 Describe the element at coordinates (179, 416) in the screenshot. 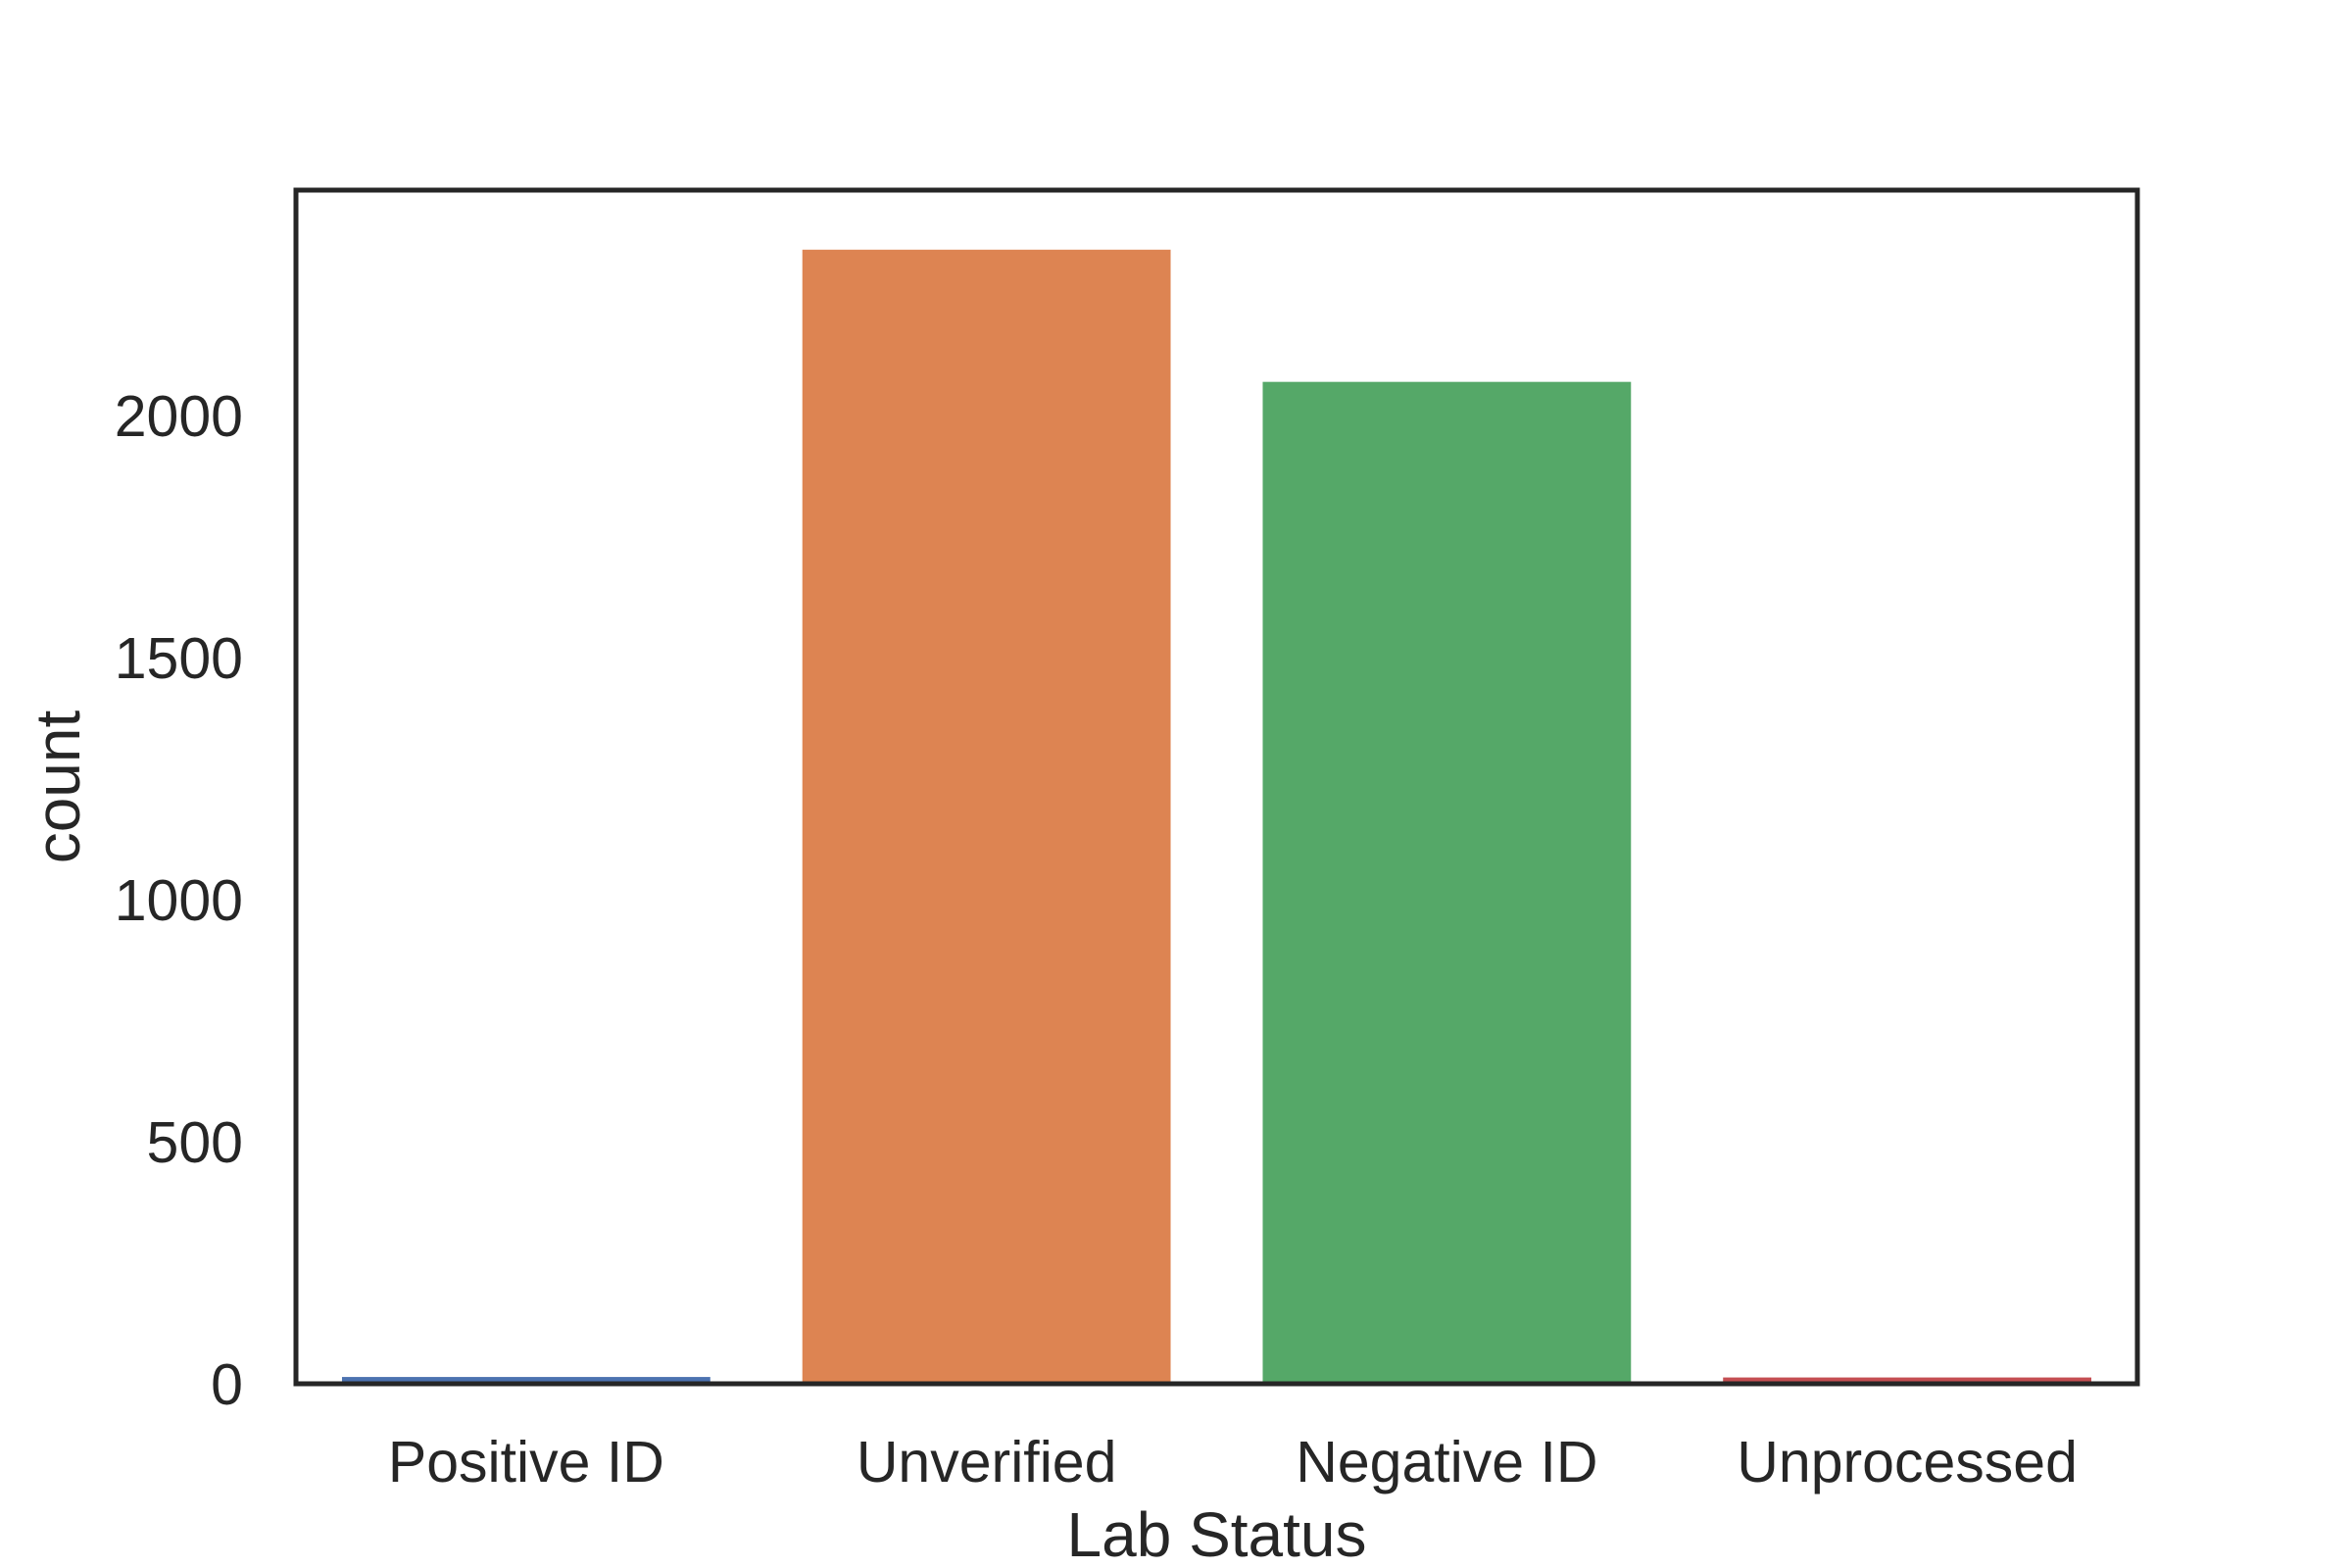

I see `y-tick-label: 2000` at that location.